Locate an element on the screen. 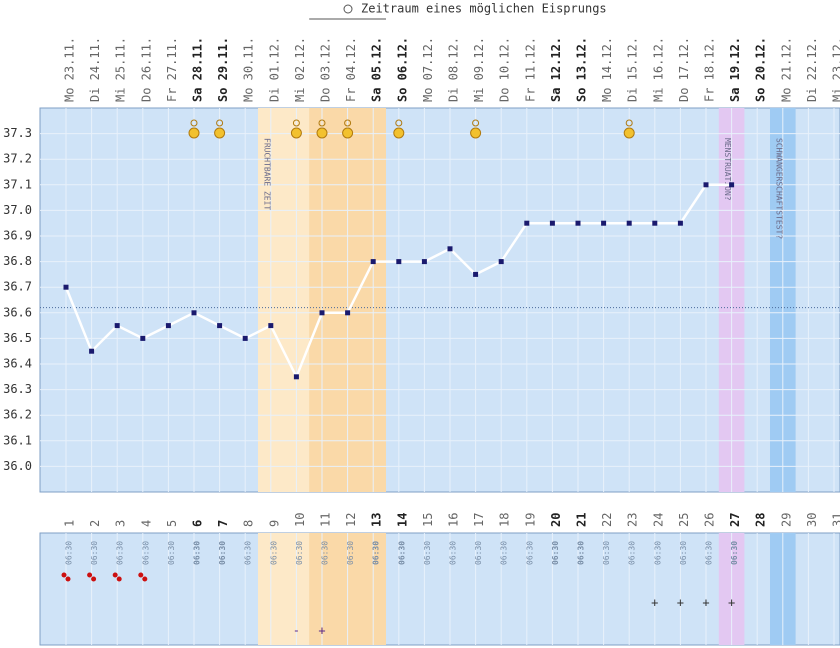  day-number: 20 is located at coordinates (556, 520).